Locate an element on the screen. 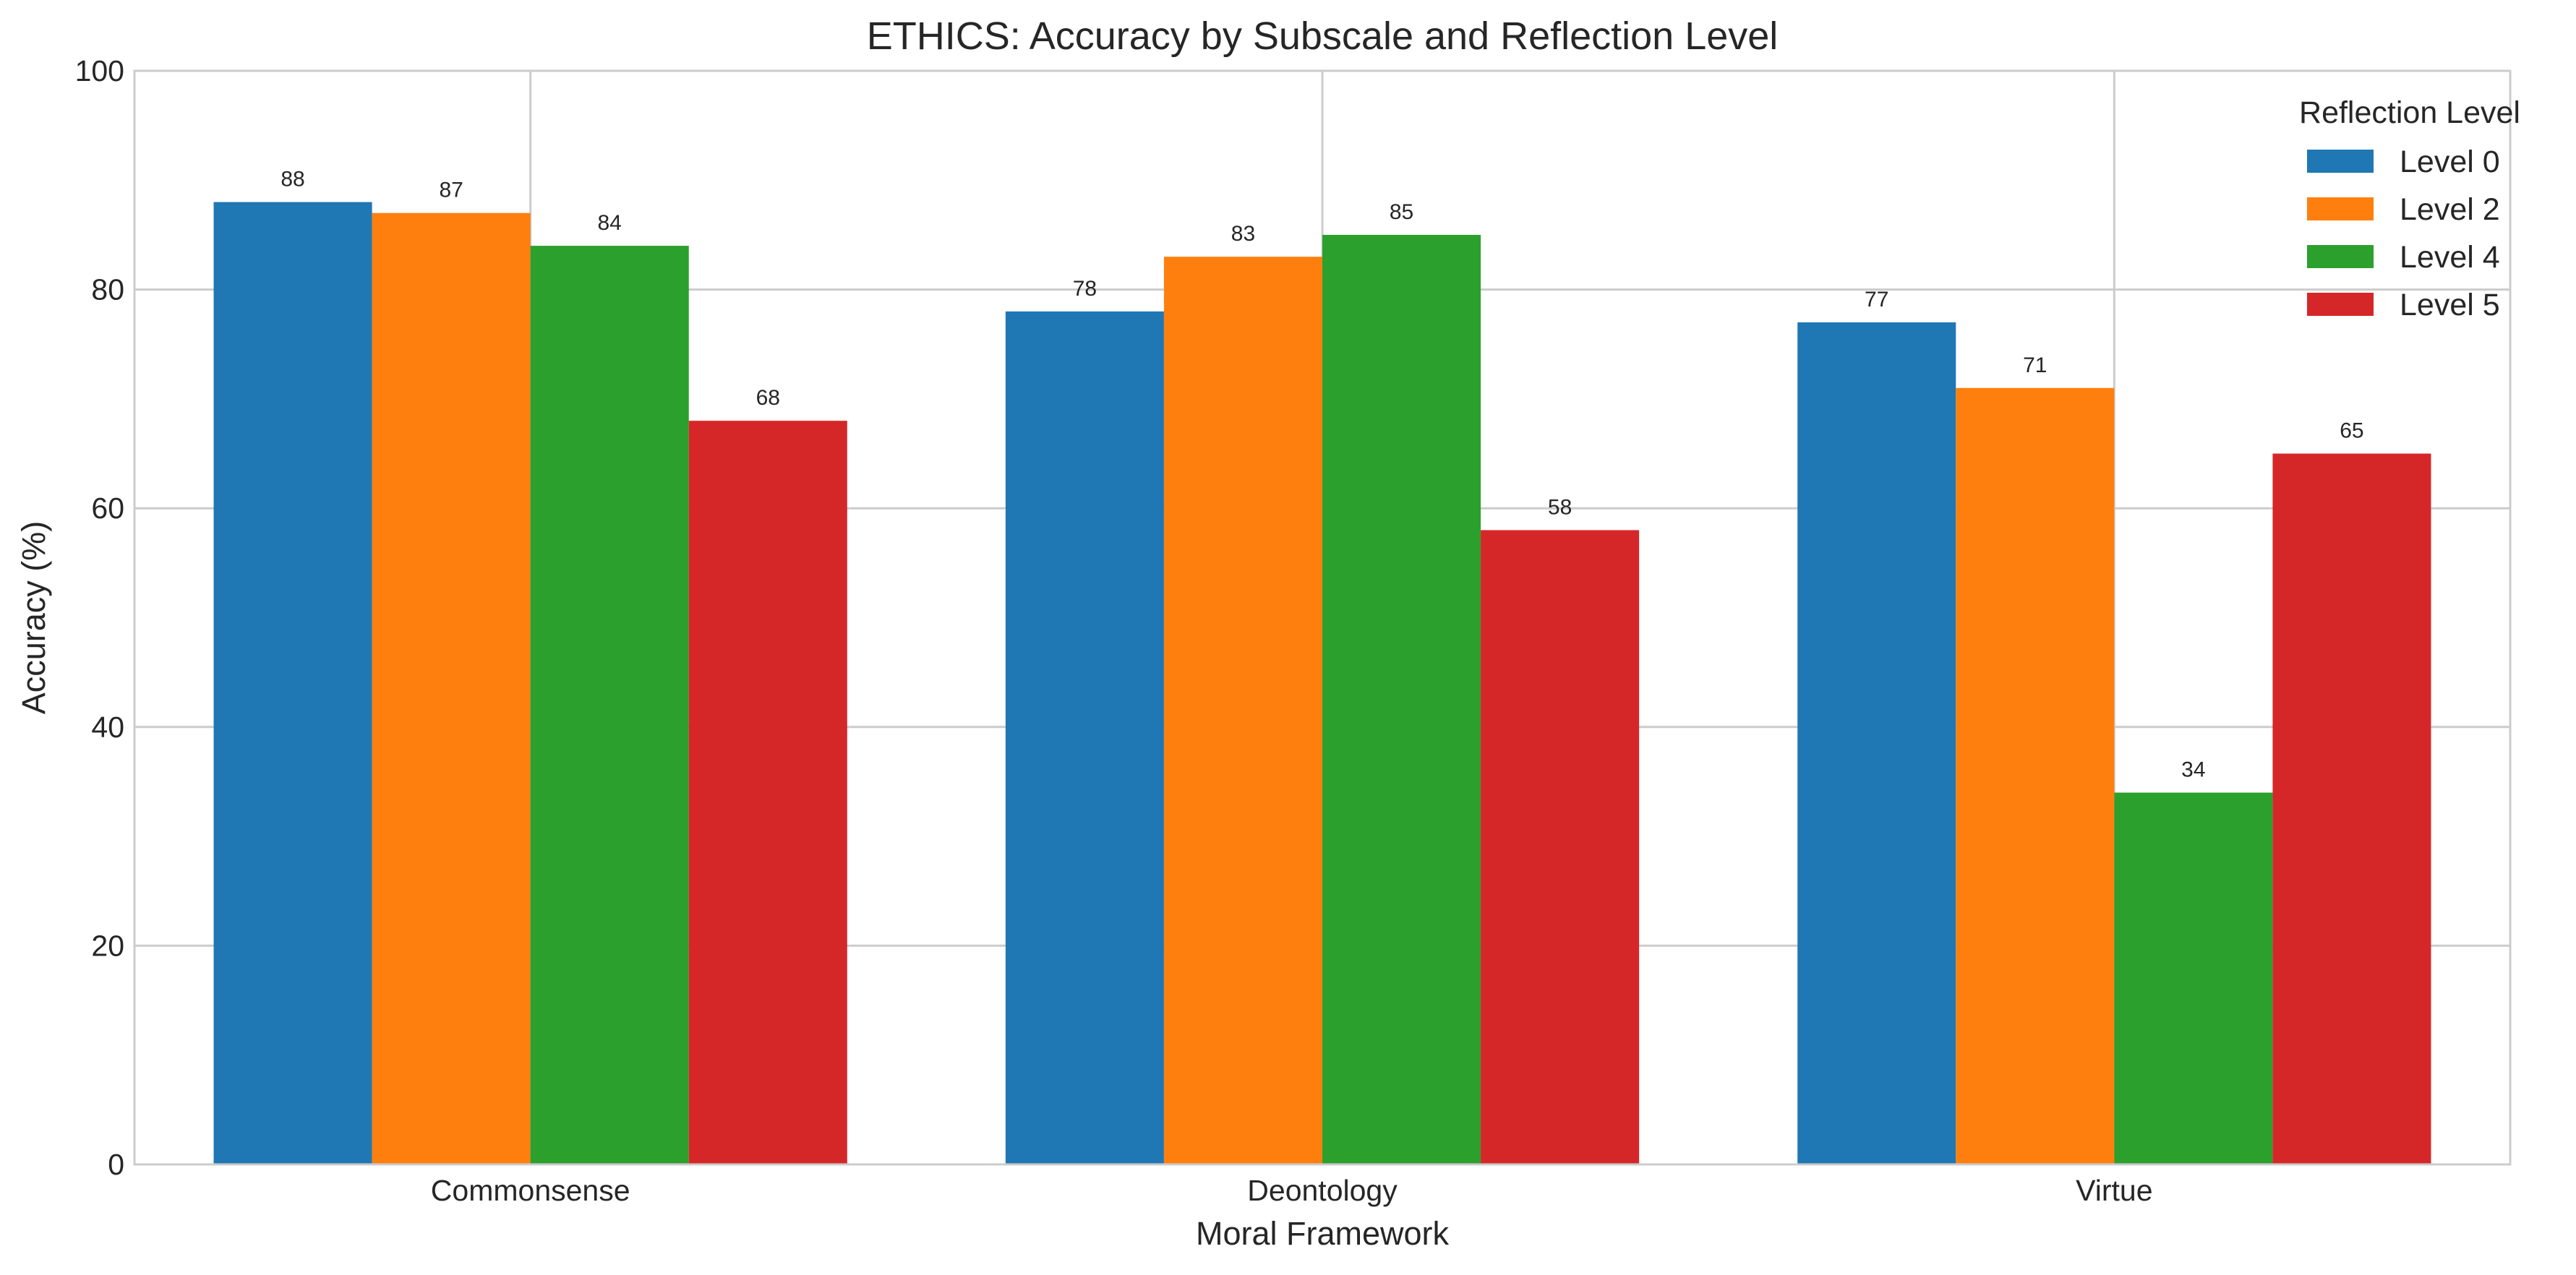 The image size is (2576, 1275). bar-value-label: 83 is located at coordinates (1243, 234).